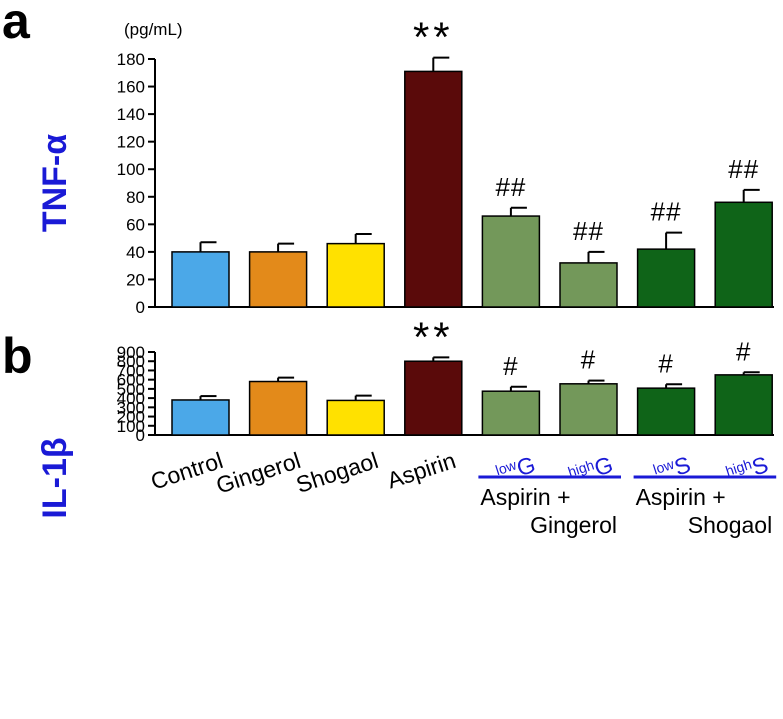 This screenshot has height=719, width=783. What do you see at coordinates (573, 525) in the screenshot?
I see `group-label-line2: Gingerol` at bounding box center [573, 525].